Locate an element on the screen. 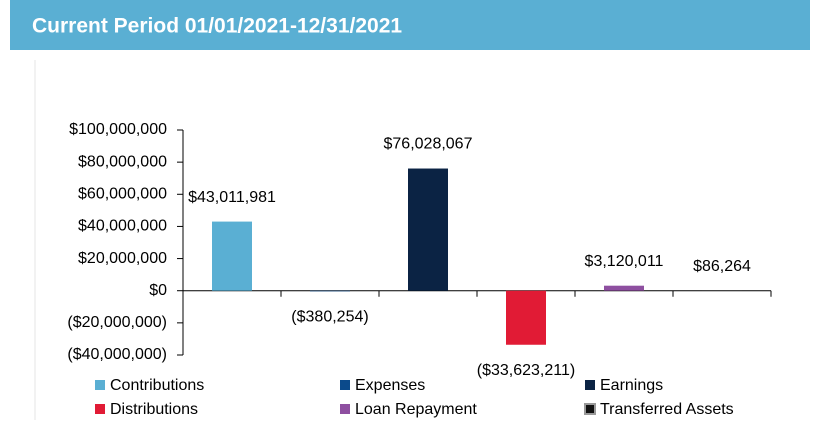 The image size is (826, 426). legend-label: Expenses is located at coordinates (390, 385).